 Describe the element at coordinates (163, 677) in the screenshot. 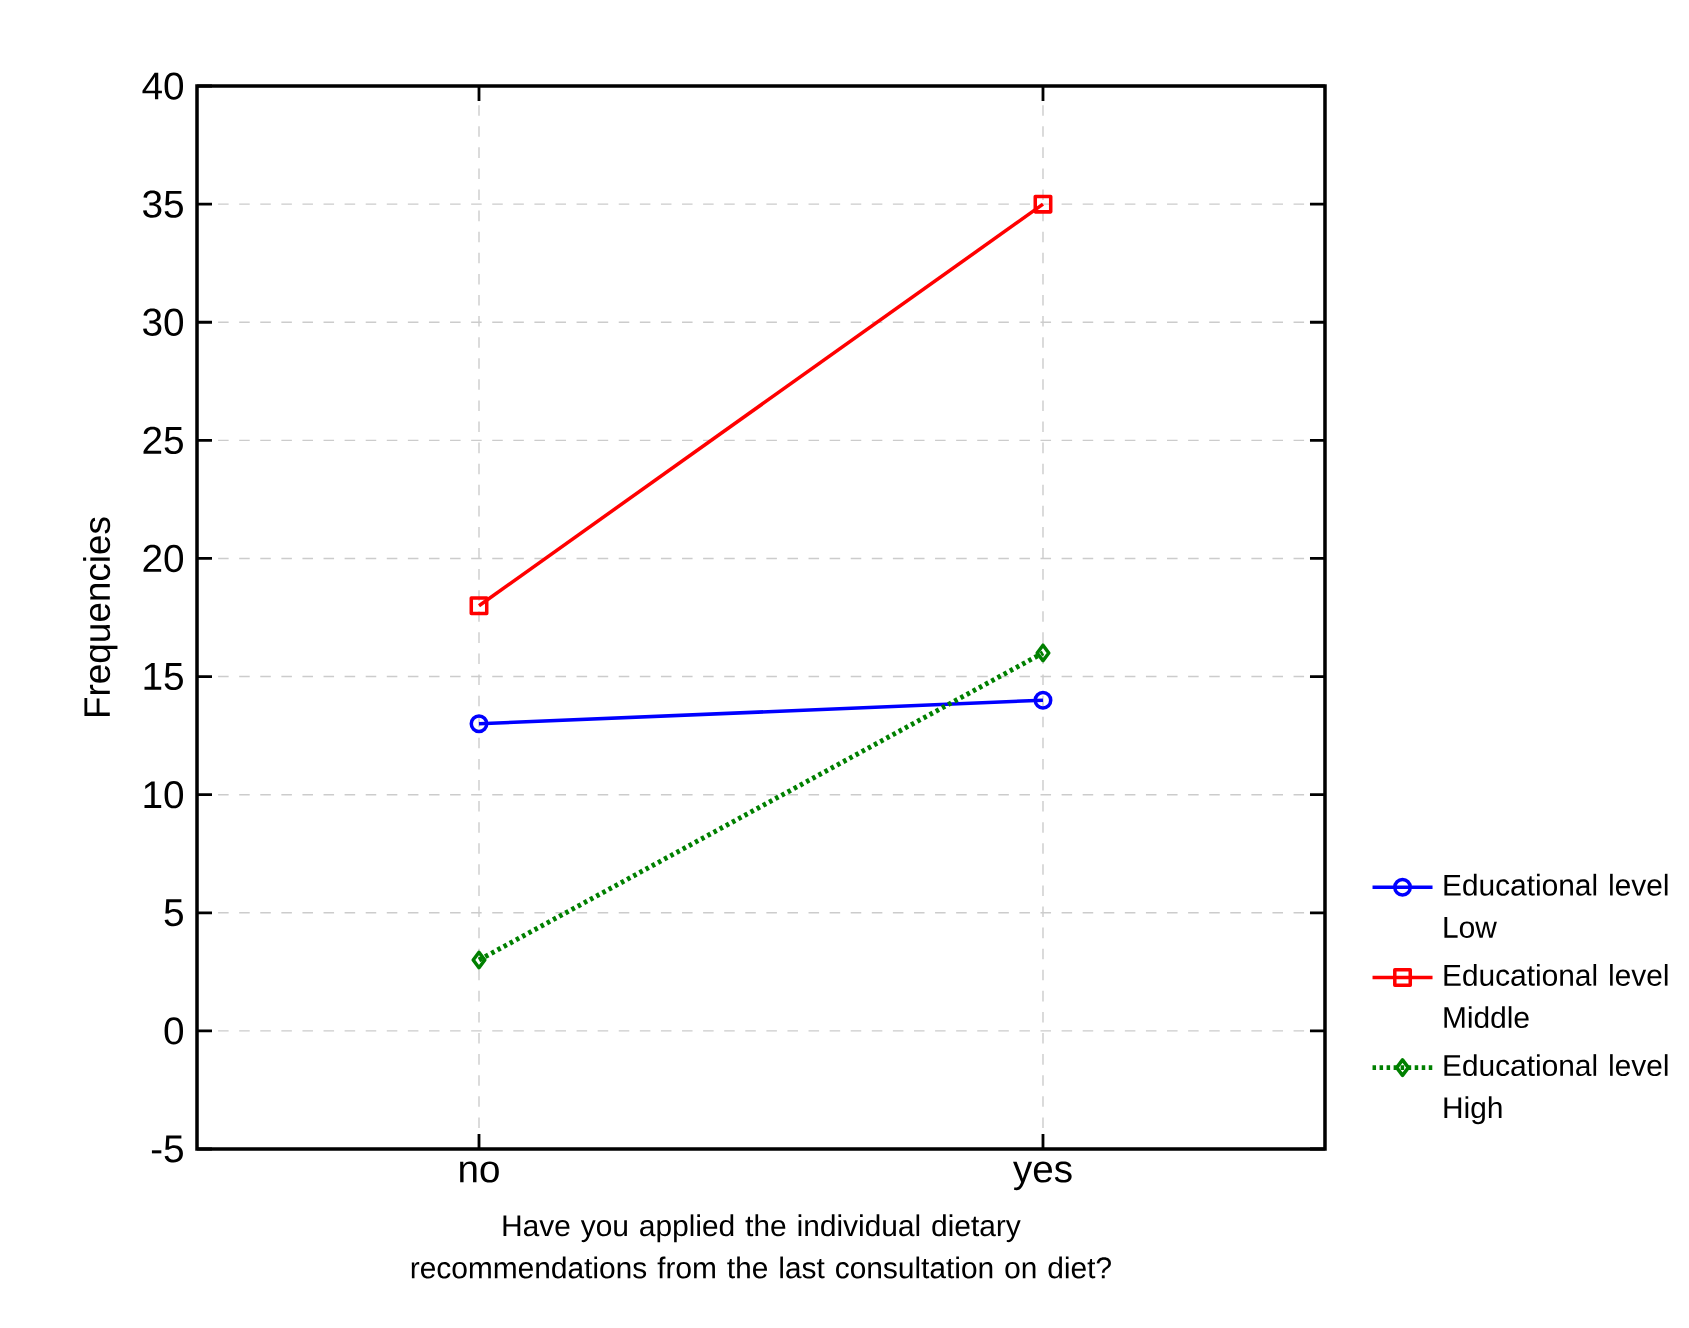

I see `y-tick-label: 15` at that location.